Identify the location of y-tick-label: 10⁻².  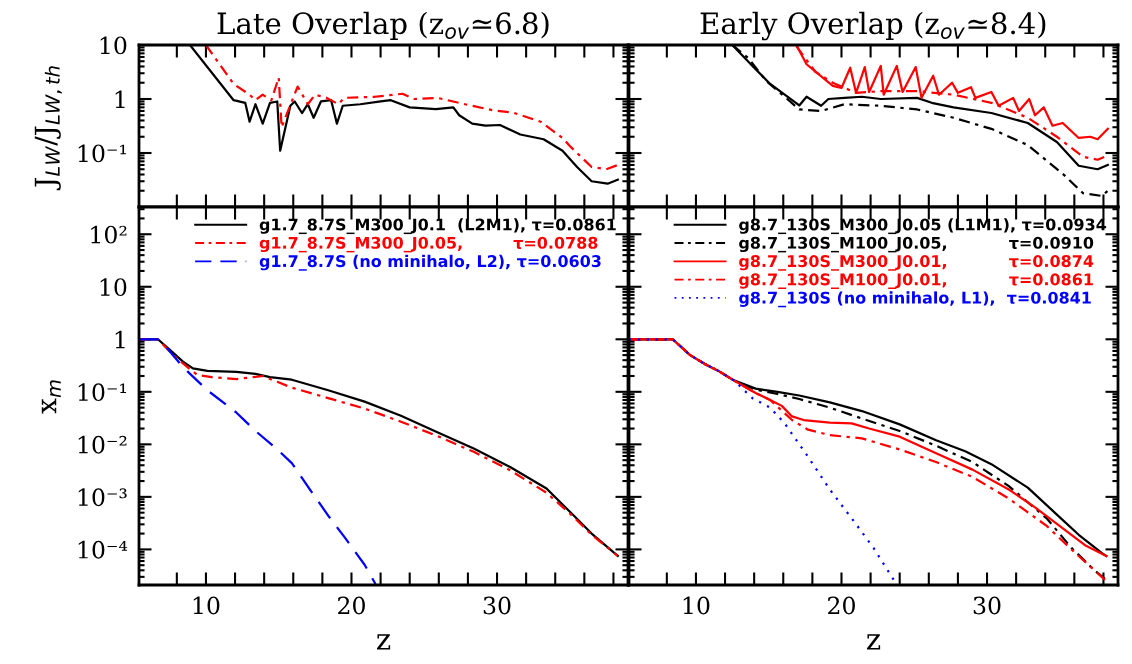
(102, 444).